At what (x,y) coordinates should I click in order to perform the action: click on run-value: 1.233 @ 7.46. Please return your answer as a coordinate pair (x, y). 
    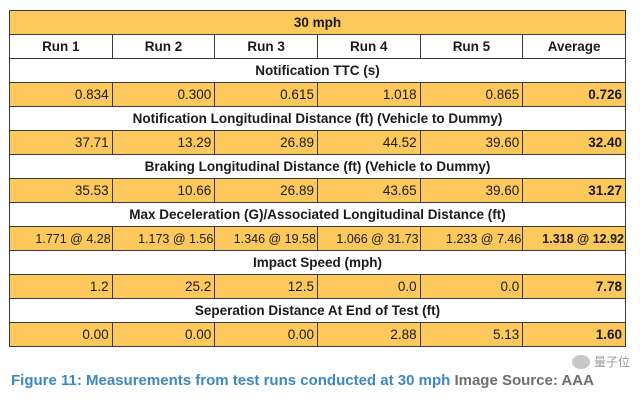
    Looking at the image, I should click on (471, 238).